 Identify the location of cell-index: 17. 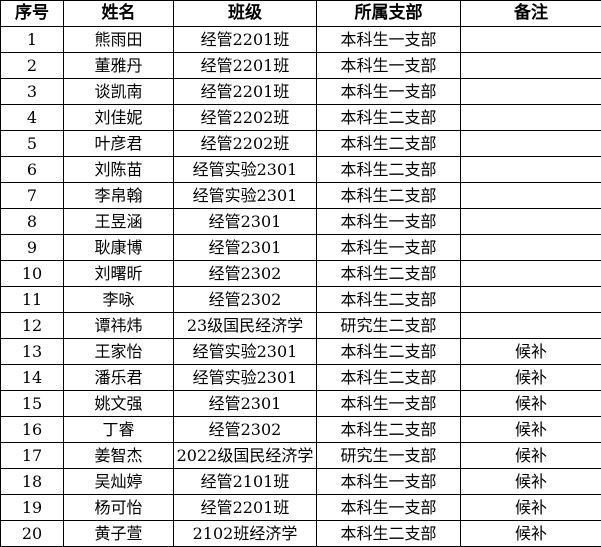
(32, 456).